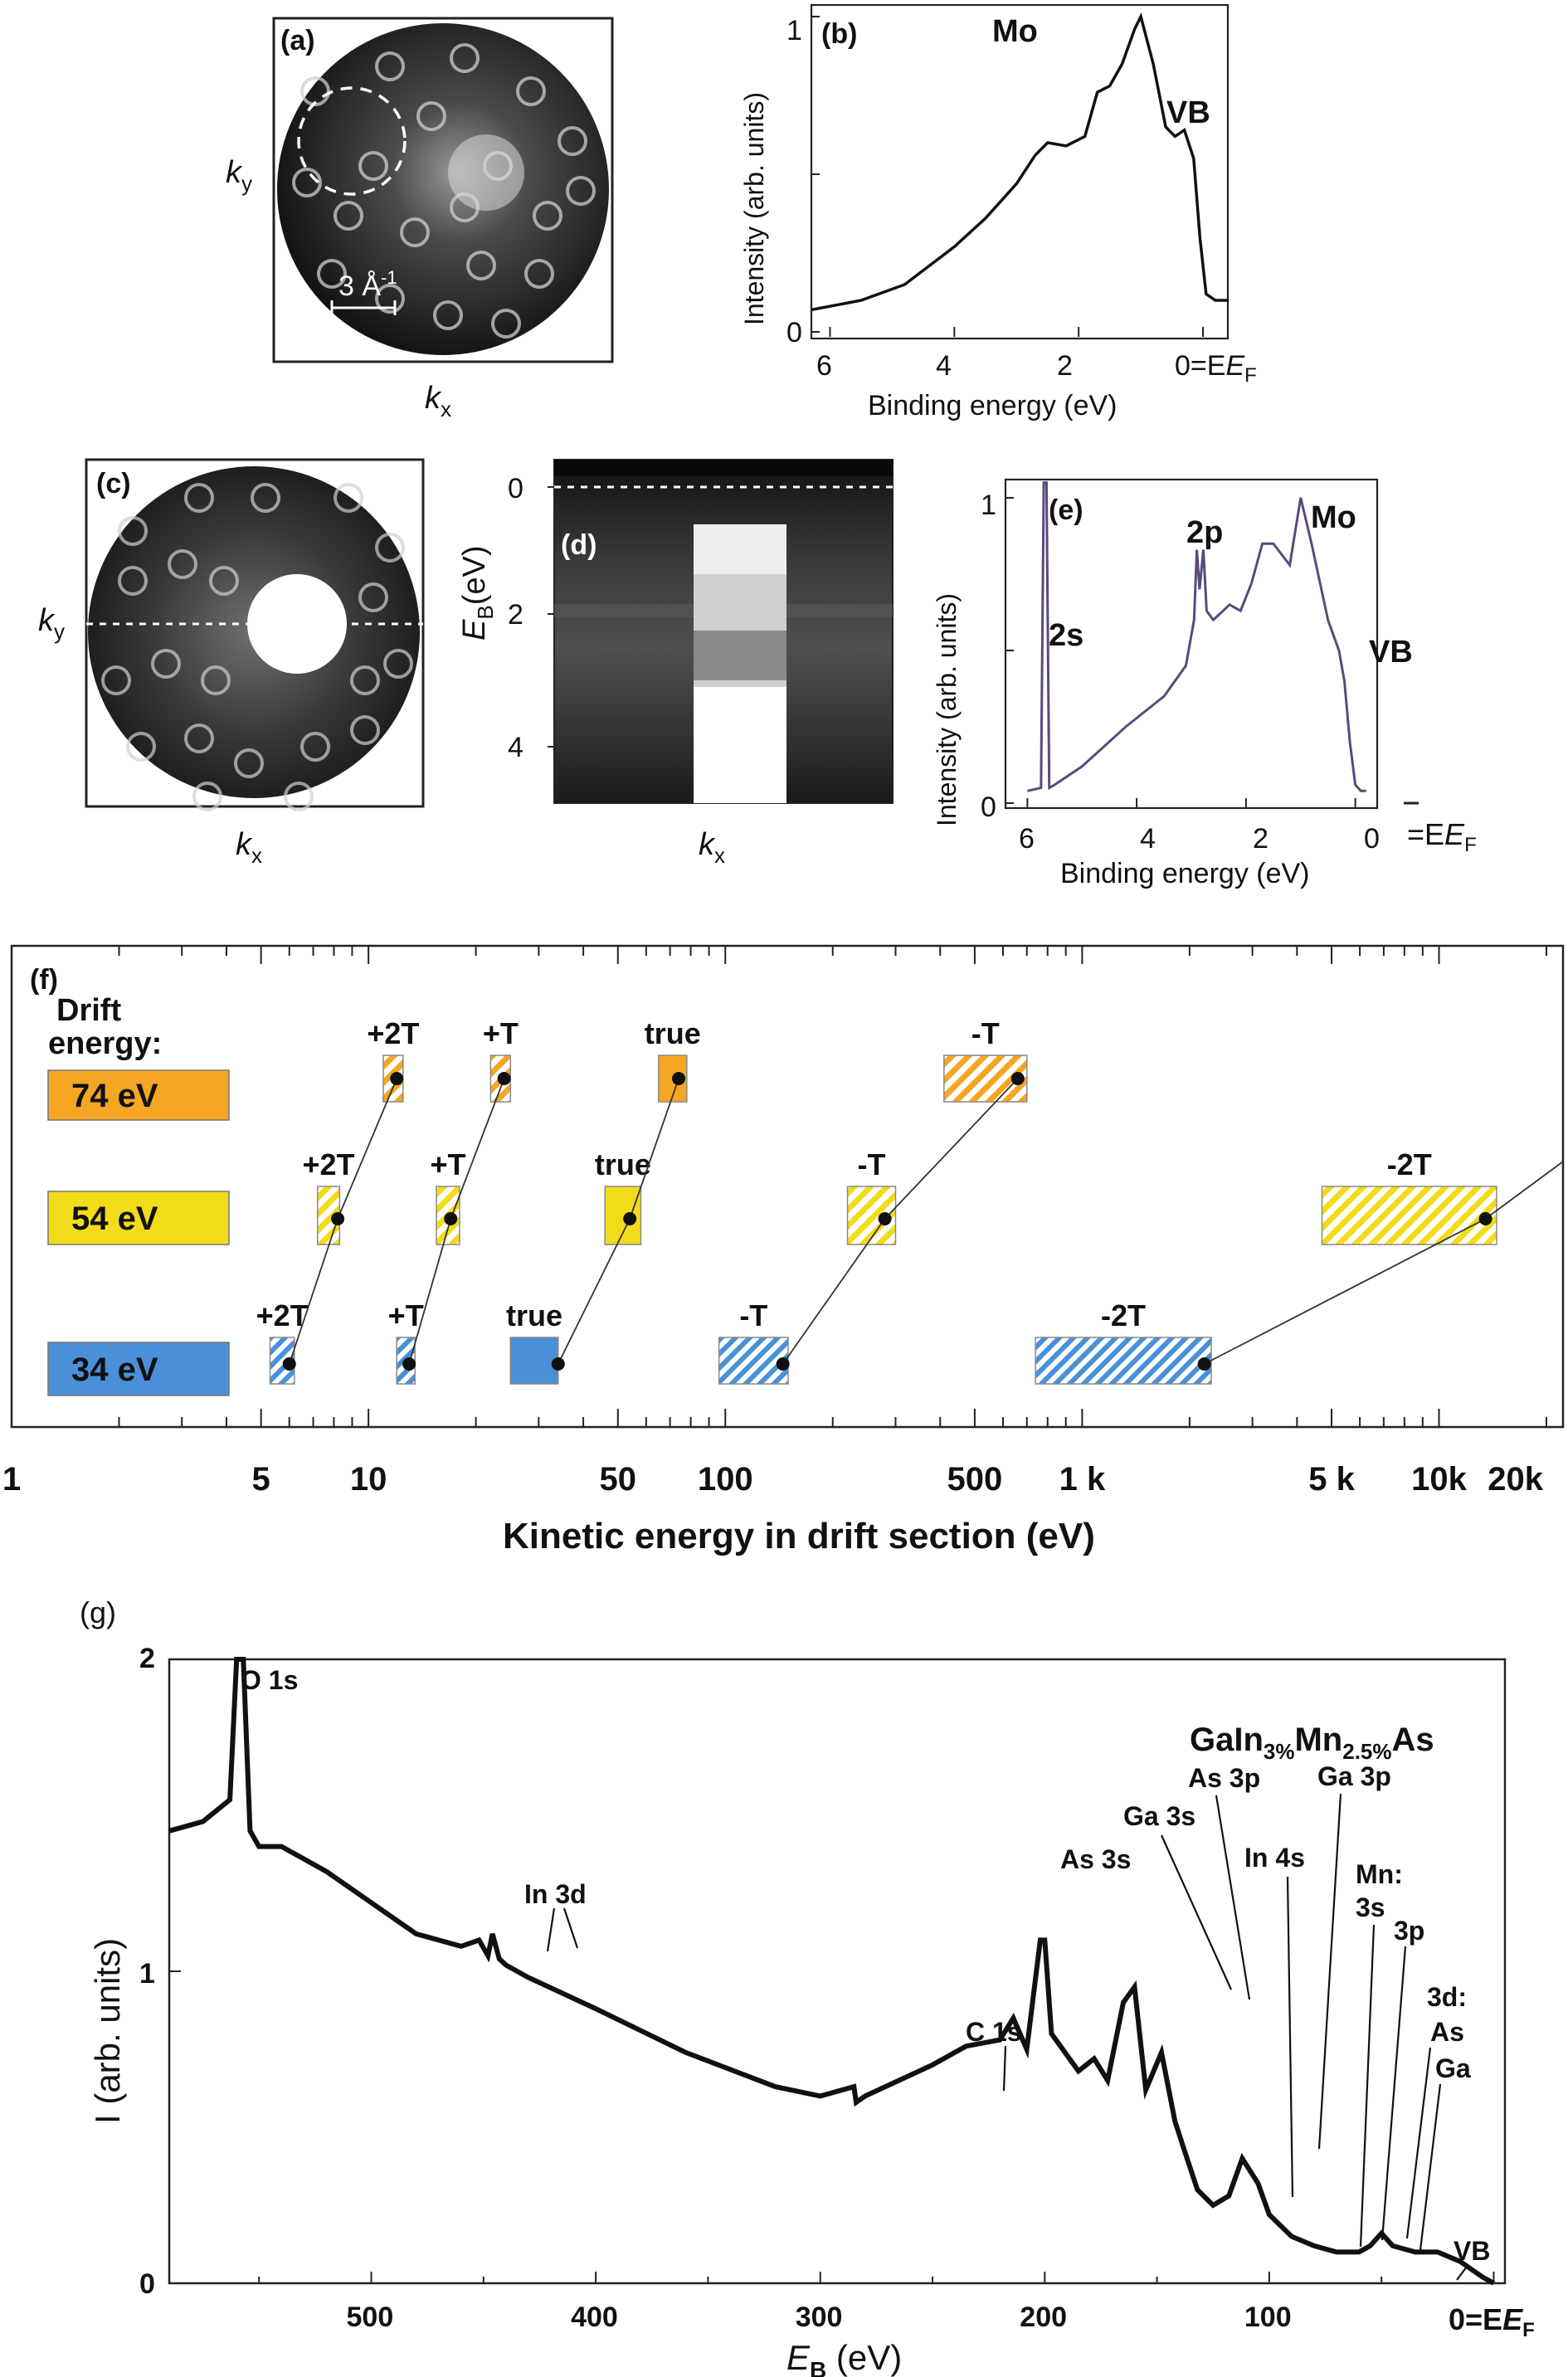 The width and height of the screenshot is (1568, 2377). I want to click on b-ef-label: 0=EEF, so click(1216, 369).